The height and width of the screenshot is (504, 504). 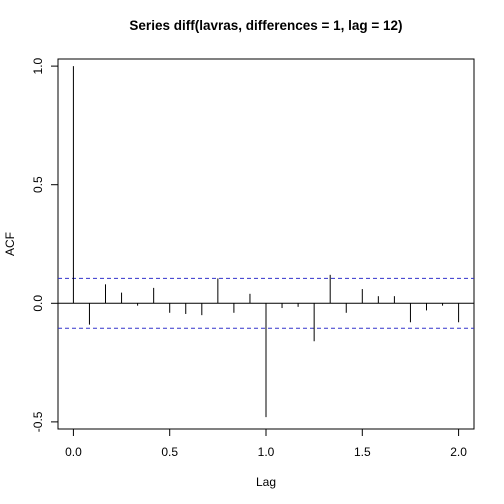 I want to click on y-tick-label: 0.0, so click(x=38, y=303).